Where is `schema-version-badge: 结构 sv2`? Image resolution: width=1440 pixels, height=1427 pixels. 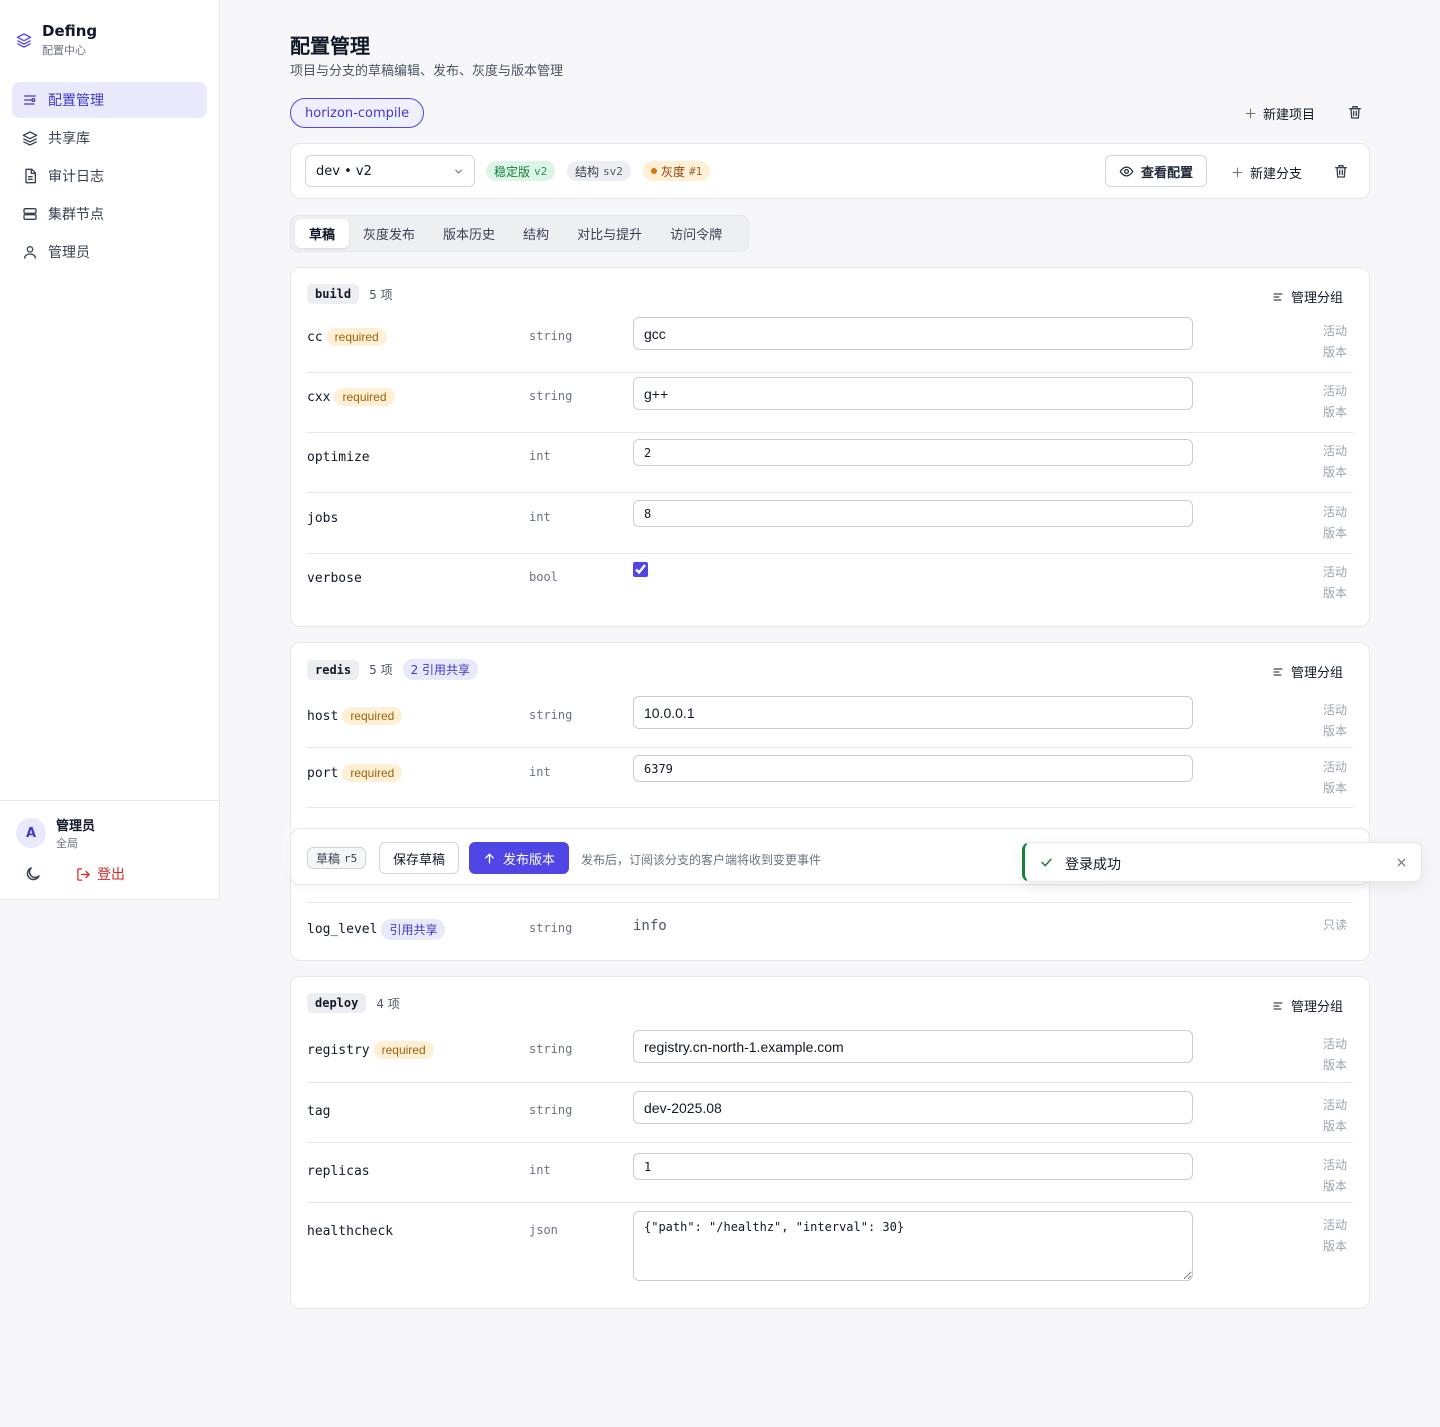
schema-version-badge: 结构 sv2 is located at coordinates (599, 171).